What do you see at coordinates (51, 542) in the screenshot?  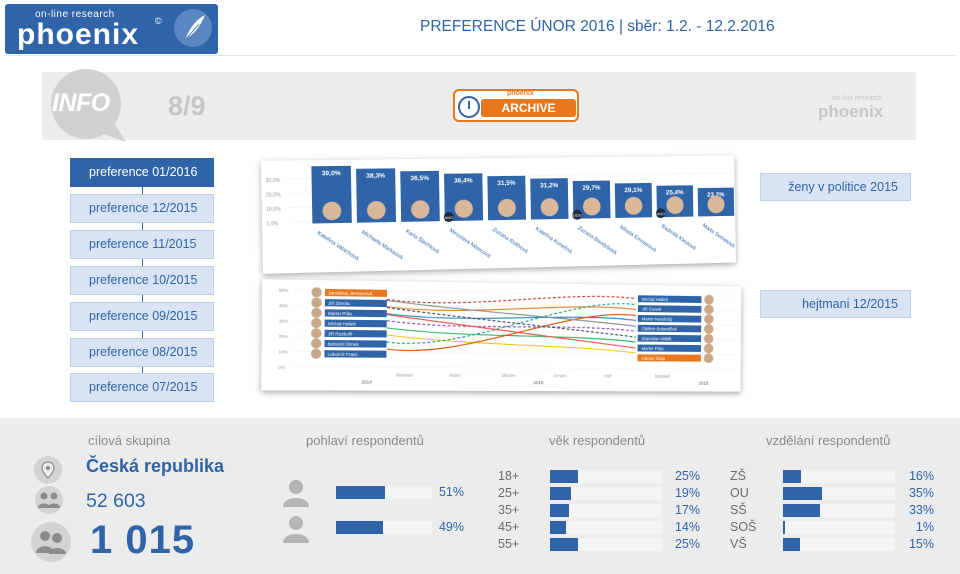 I see `respondents-icon` at bounding box center [51, 542].